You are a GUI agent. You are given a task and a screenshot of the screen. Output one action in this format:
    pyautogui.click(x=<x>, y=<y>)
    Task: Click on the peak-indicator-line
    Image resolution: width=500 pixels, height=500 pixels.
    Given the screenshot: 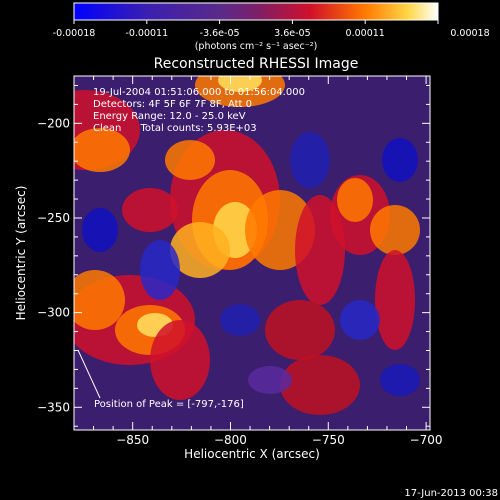 What is the action you would take?
    pyautogui.click(x=89, y=374)
    